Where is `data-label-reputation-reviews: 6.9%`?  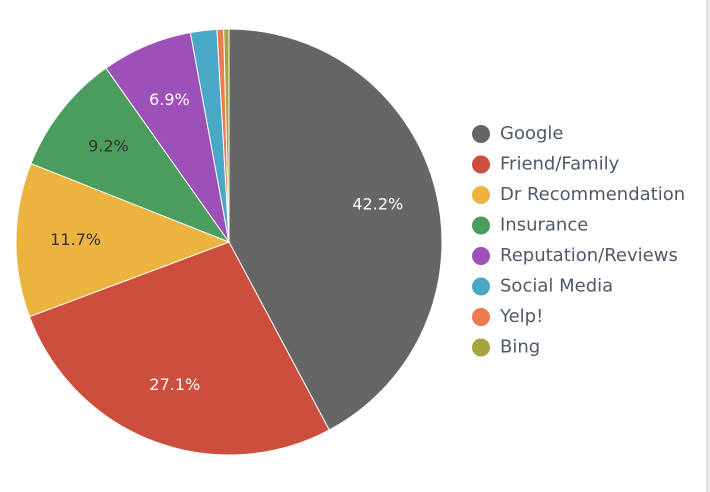
data-label-reputation-reviews: 6.9% is located at coordinates (169, 99).